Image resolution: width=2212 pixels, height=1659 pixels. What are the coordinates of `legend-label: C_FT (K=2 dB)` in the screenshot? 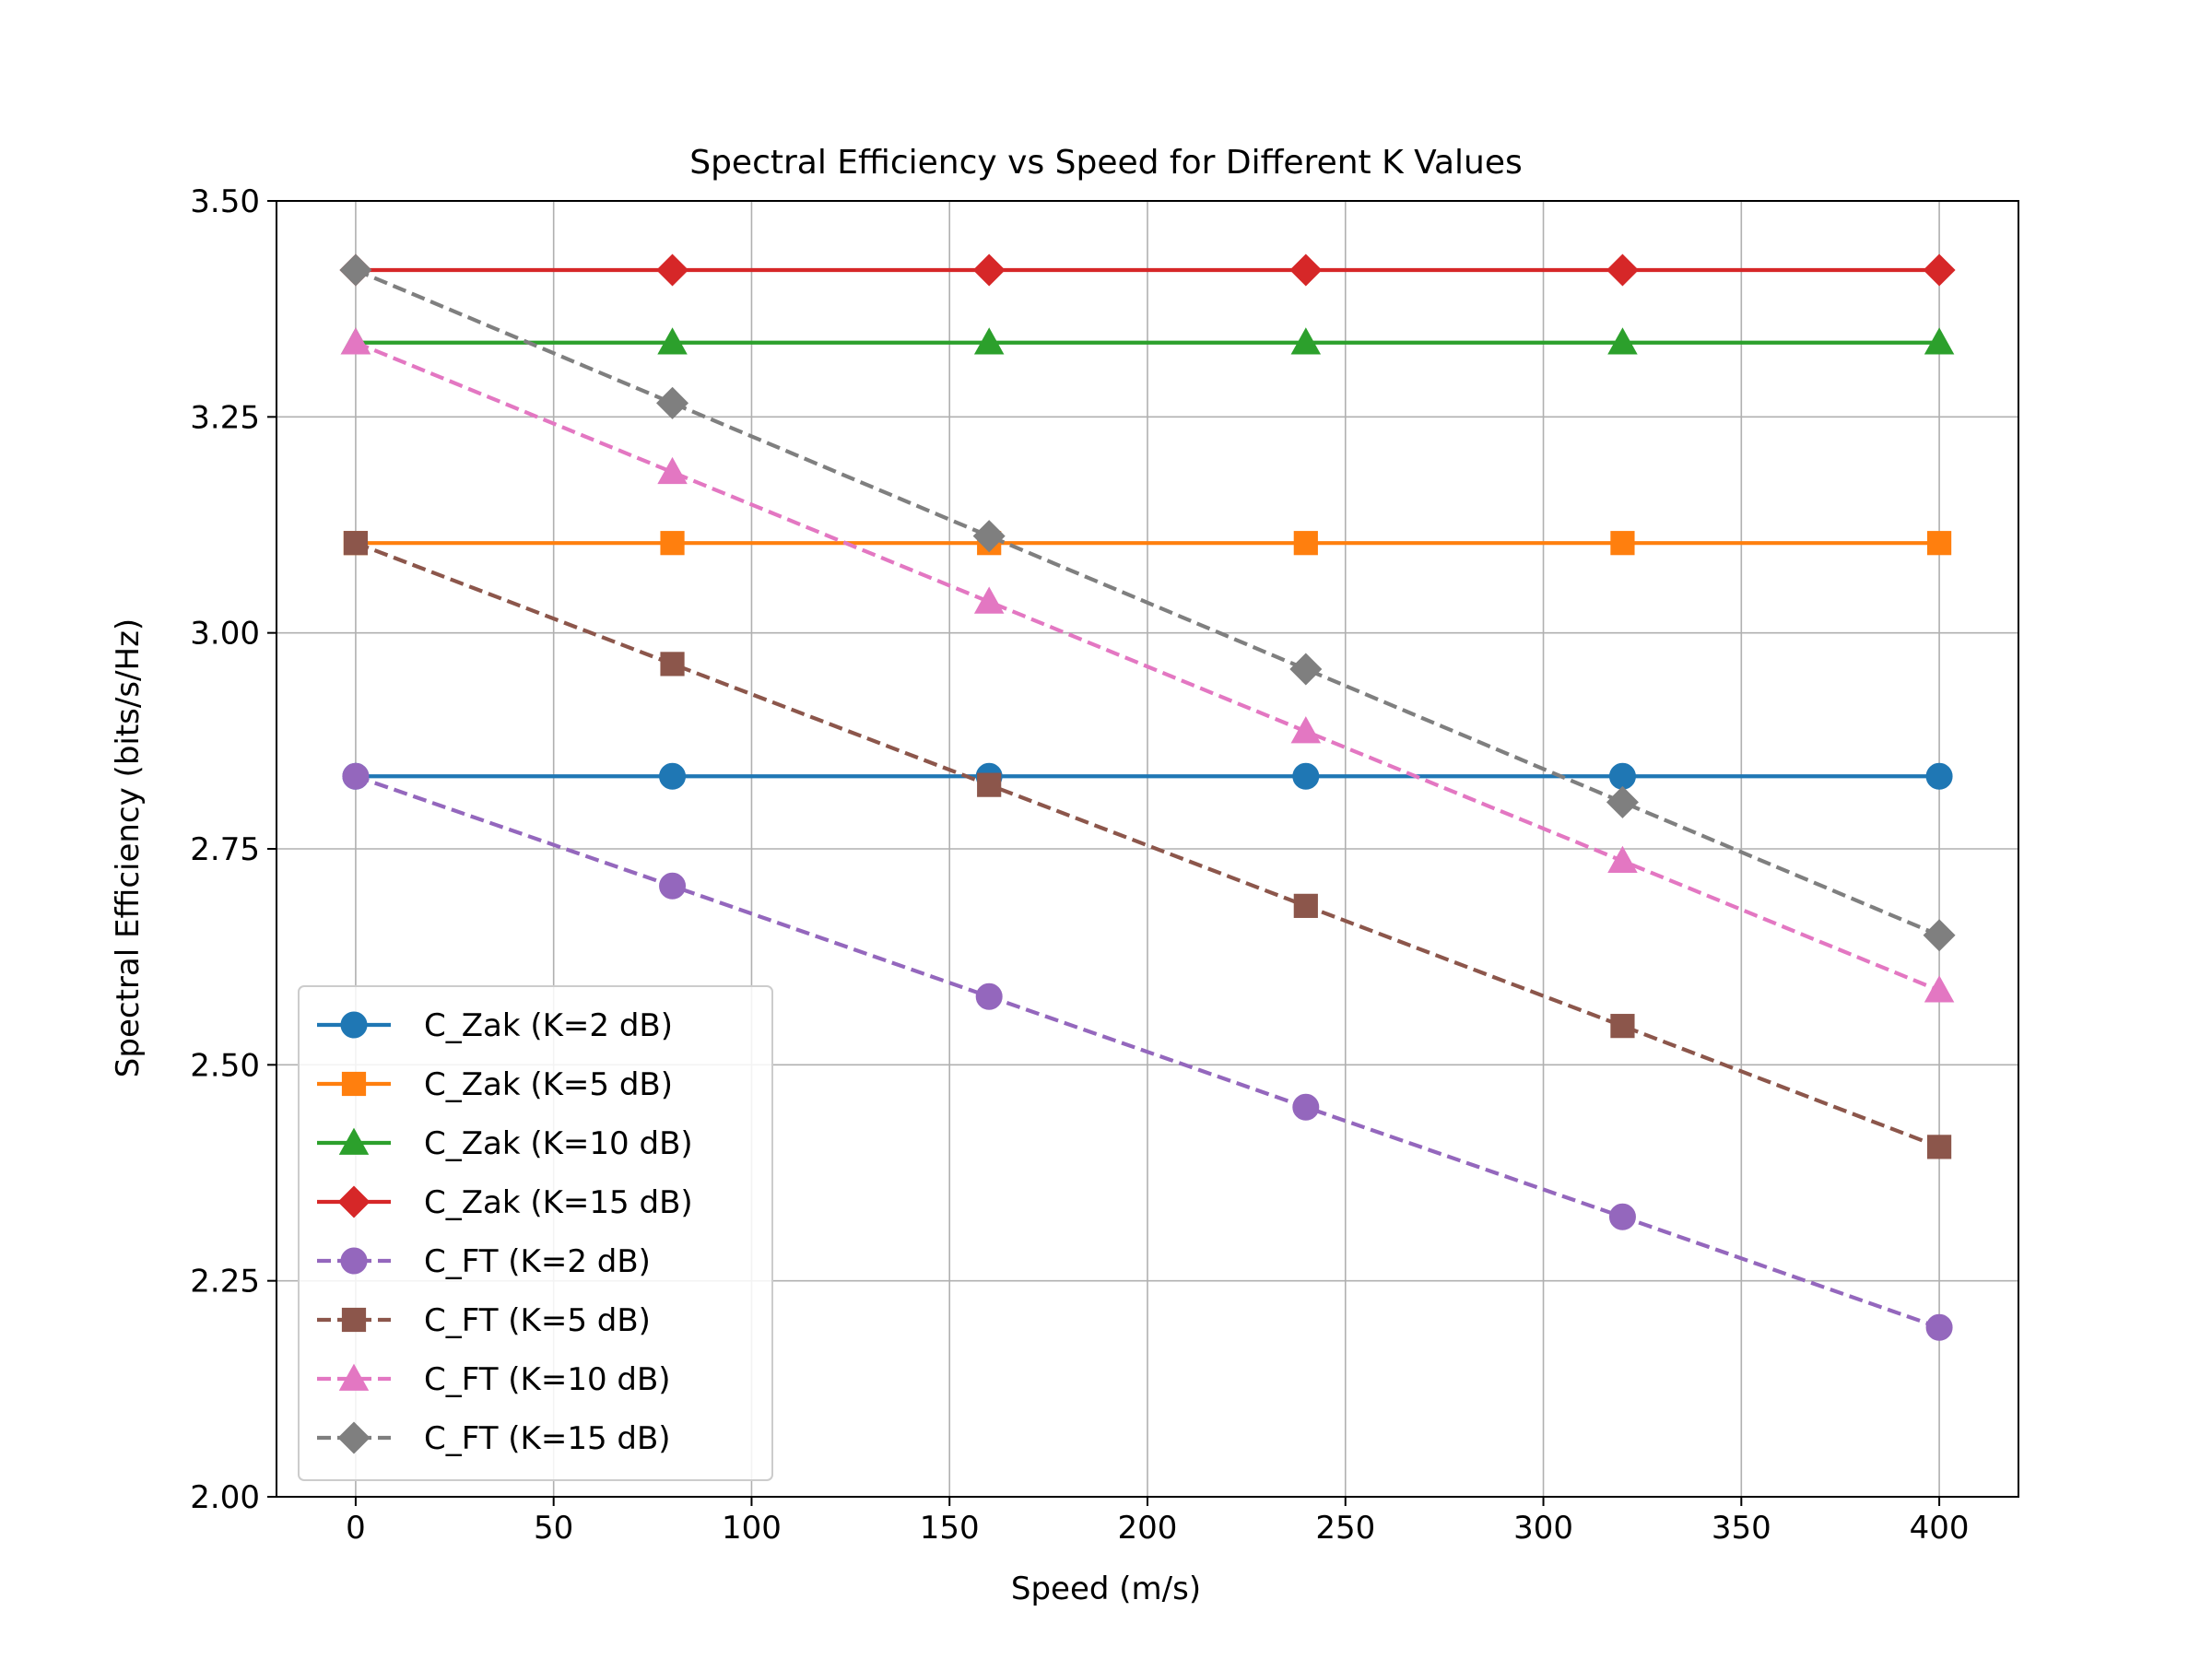 It's located at (537, 1261).